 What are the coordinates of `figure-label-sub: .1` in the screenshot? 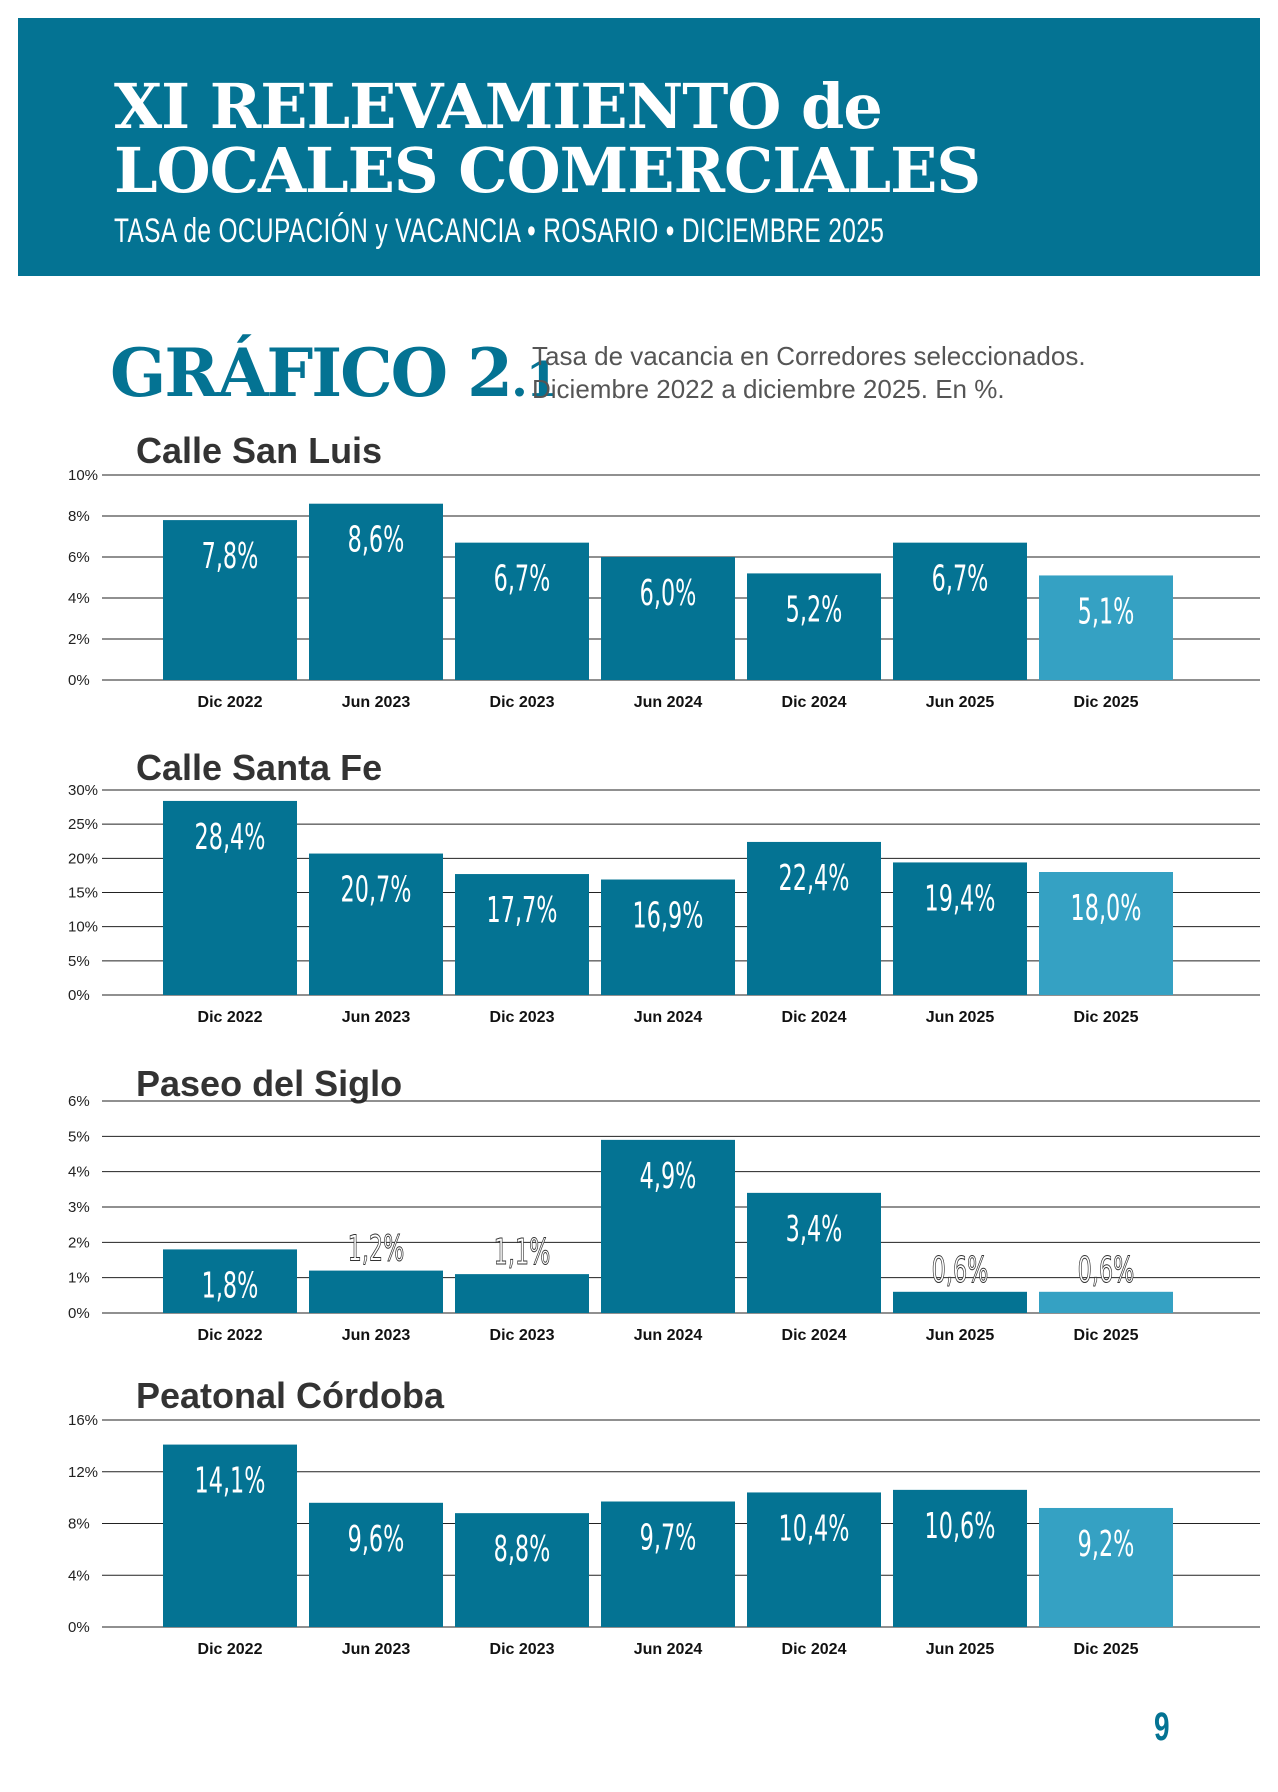 It's located at (535, 380).